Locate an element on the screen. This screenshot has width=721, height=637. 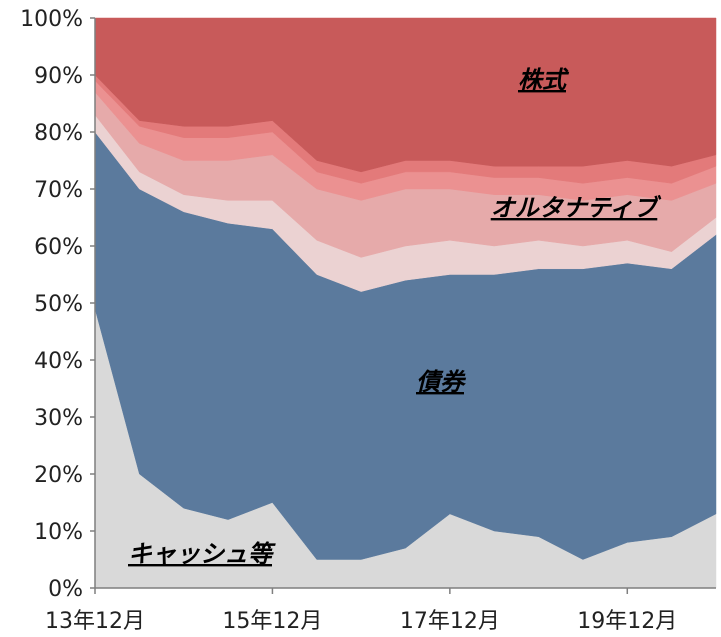
series-label-bonds: 債券 is located at coordinates (441, 382).